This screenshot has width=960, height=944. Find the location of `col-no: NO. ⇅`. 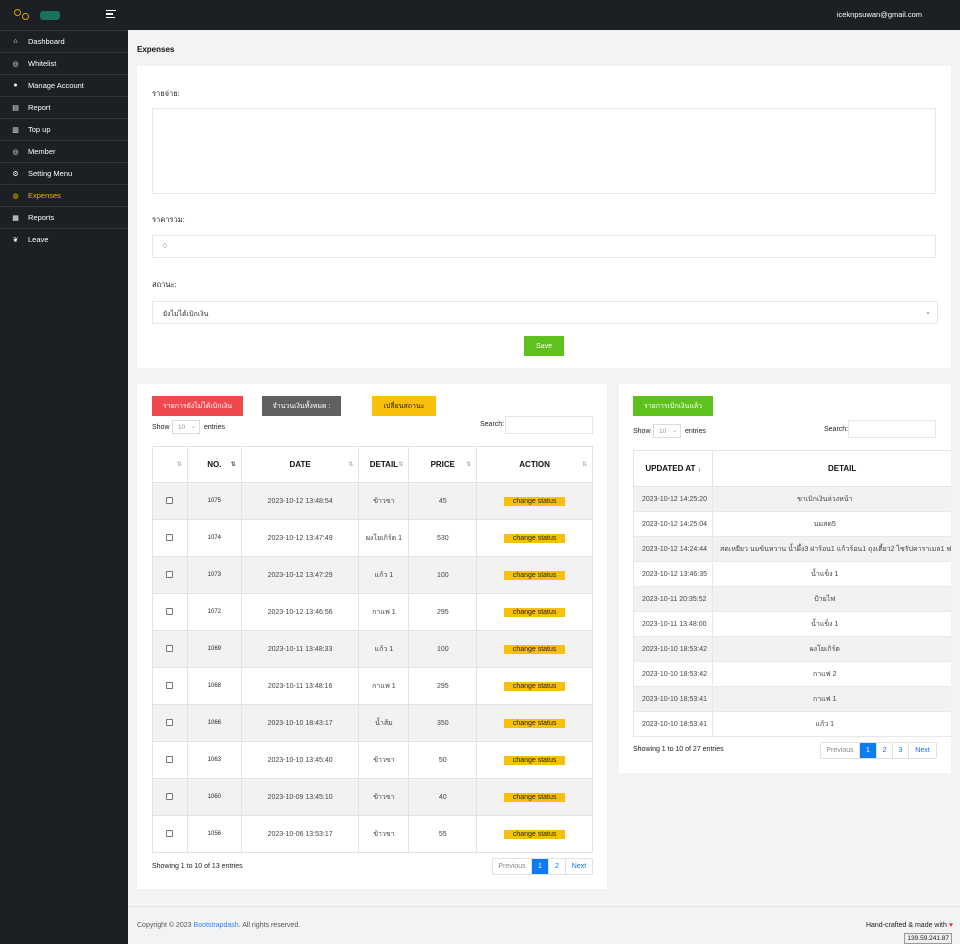

col-no: NO. ⇅ is located at coordinates (214, 464).